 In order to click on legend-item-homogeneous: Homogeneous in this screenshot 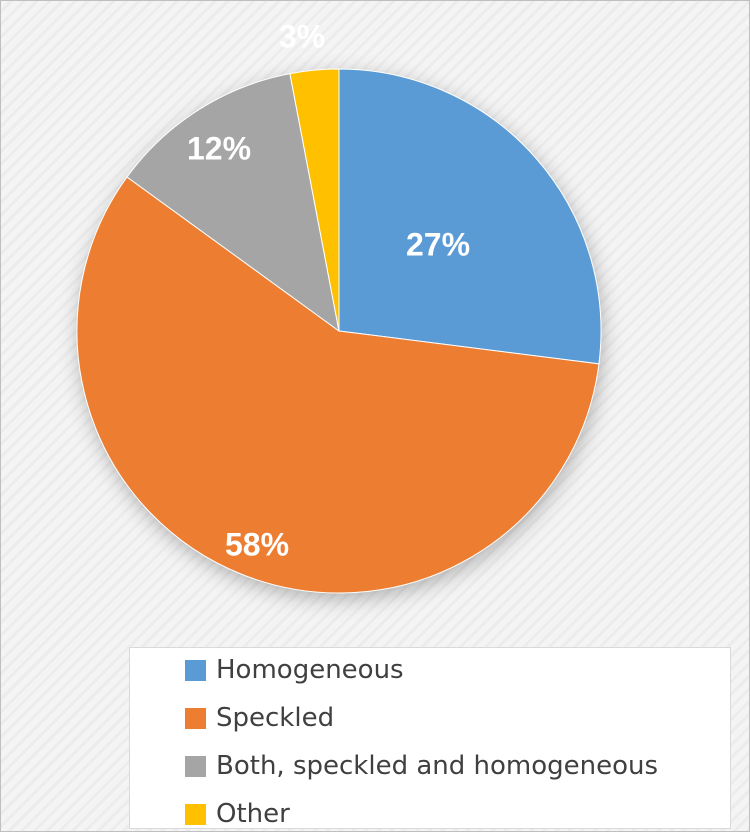, I will do `click(294, 670)`.